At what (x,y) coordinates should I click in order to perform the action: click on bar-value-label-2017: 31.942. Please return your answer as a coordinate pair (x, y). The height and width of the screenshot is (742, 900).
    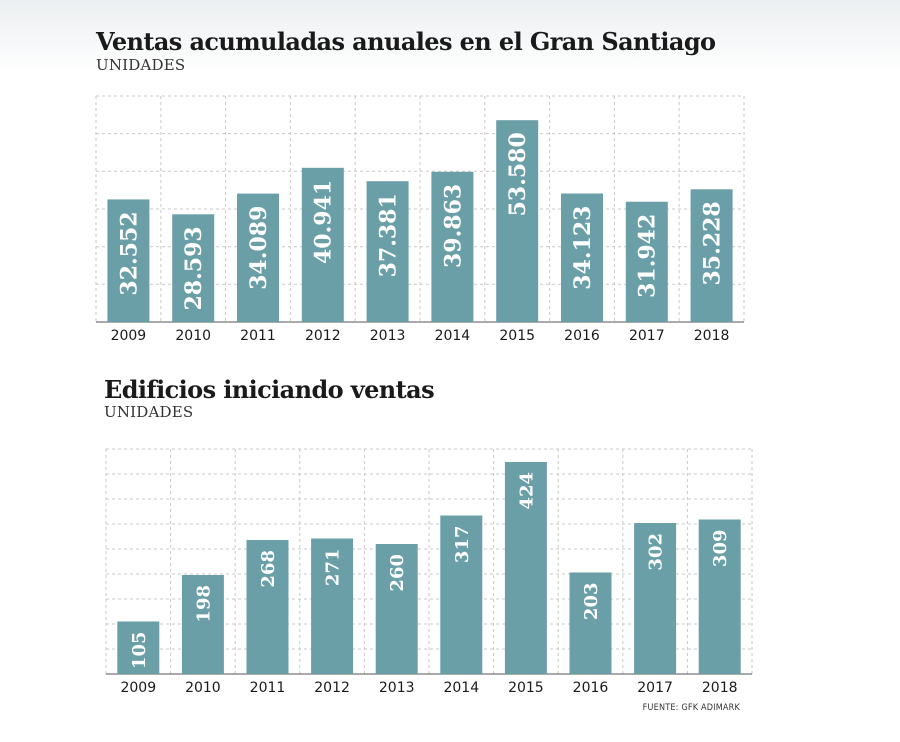
    Looking at the image, I should click on (648, 256).